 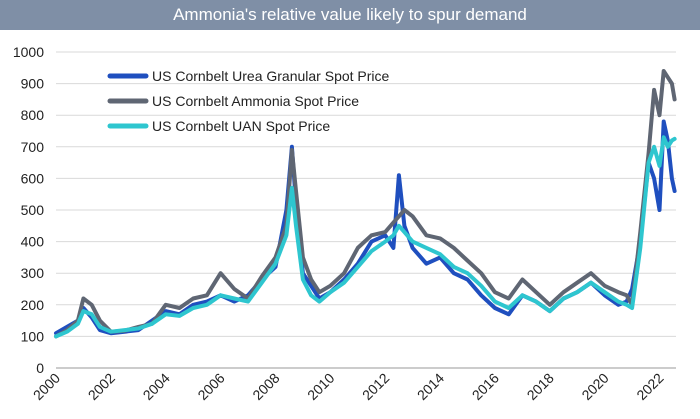 What do you see at coordinates (46, 386) in the screenshot?
I see `x-tick-label: 2000` at bounding box center [46, 386].